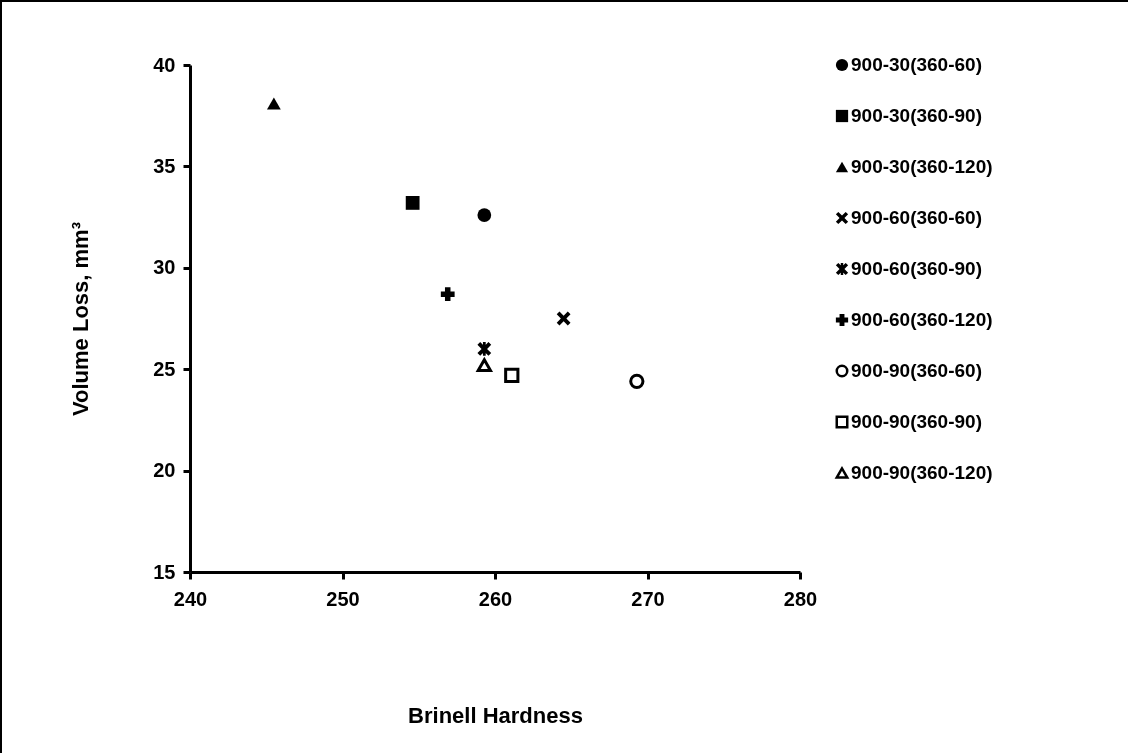 The width and height of the screenshot is (1128, 753). What do you see at coordinates (916, 268) in the screenshot?
I see `legend-label: 900-60(360-90)` at bounding box center [916, 268].